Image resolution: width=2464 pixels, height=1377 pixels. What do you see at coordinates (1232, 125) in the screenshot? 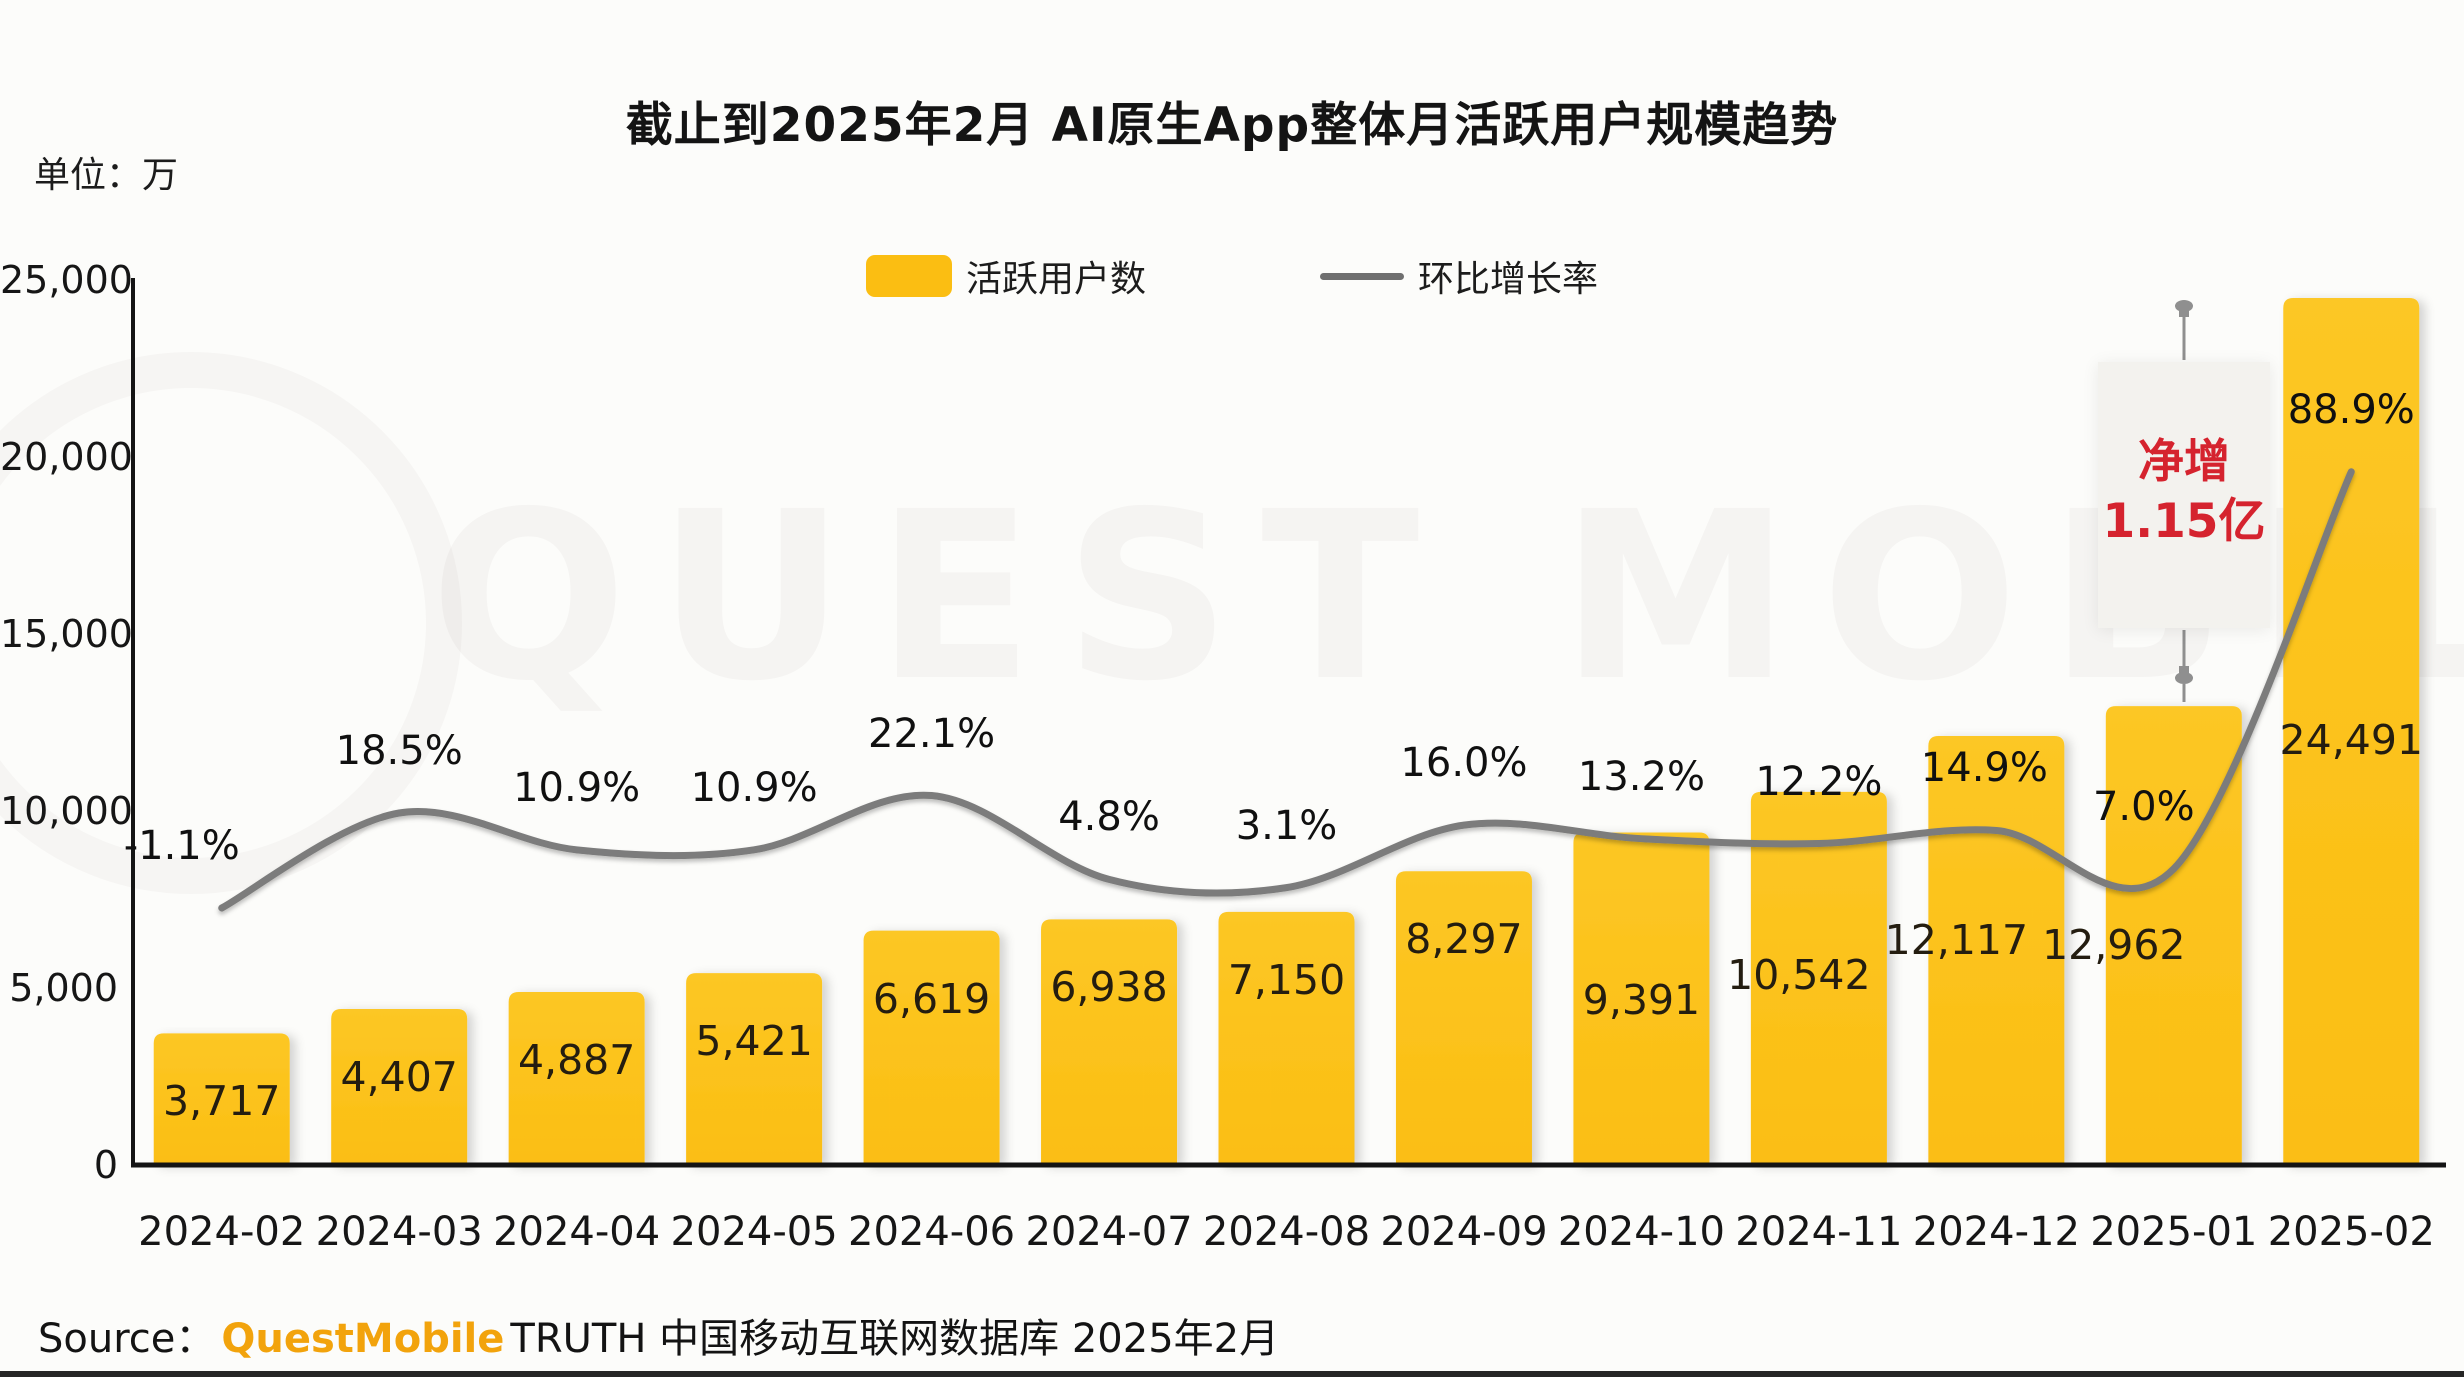
I see `chart-title: 截止到2025年2月 AI原生App整体月活跃用户规模趋势` at bounding box center [1232, 125].